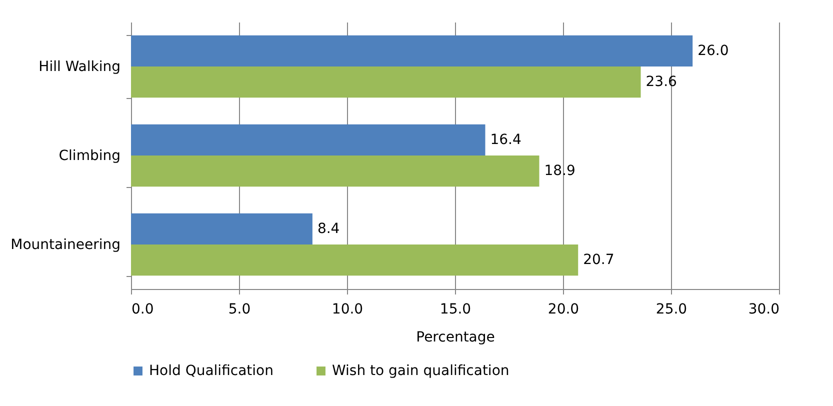 The height and width of the screenshot is (406, 833). I want to click on x-tick-label: 5.0, so click(239, 310).